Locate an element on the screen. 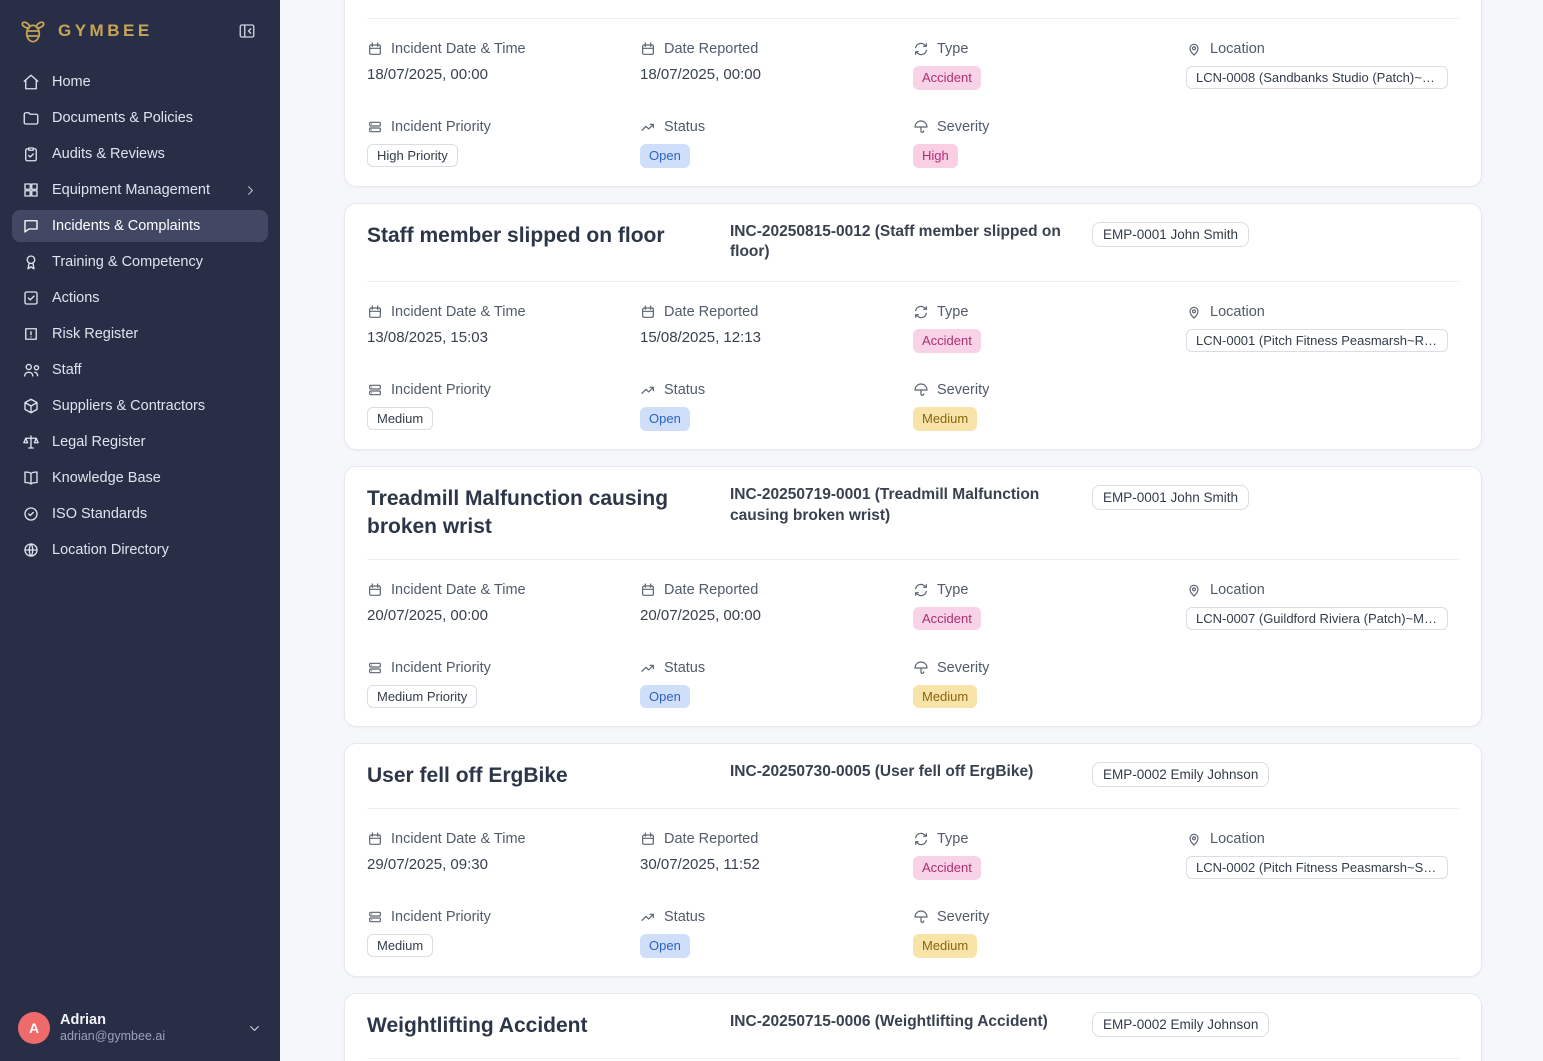 The image size is (1543, 1061). sidebar-item-iso-standards: ISO Standards is located at coordinates (140, 514).